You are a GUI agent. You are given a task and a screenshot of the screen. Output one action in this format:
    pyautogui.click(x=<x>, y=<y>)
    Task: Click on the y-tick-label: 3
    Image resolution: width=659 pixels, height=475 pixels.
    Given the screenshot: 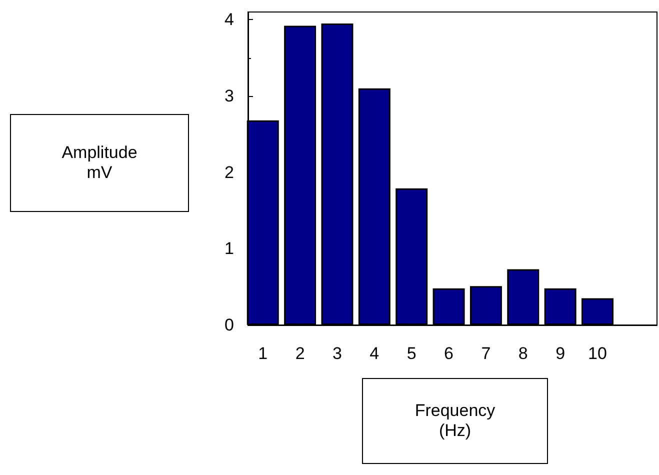 What is the action you would take?
    pyautogui.click(x=229, y=96)
    